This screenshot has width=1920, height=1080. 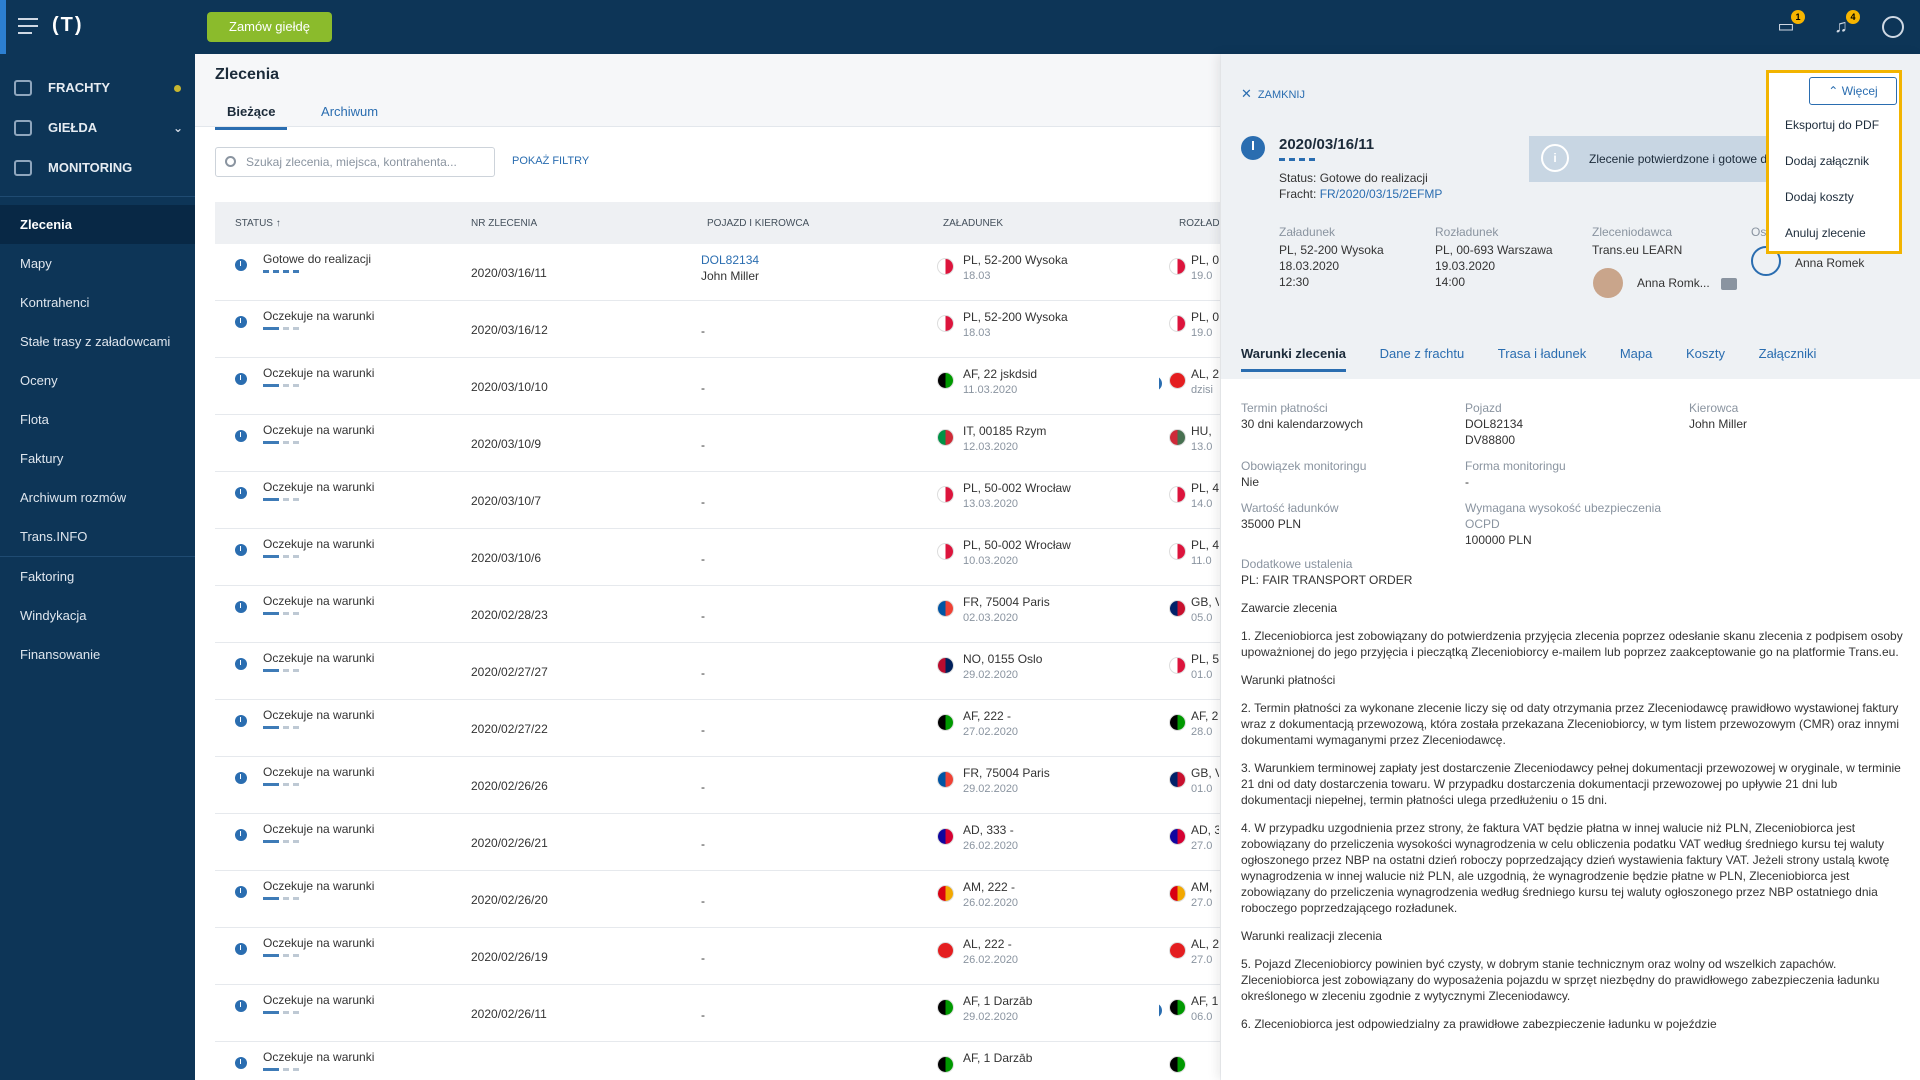 I want to click on chevron-down-icon: ⌄, so click(x=177, y=128).